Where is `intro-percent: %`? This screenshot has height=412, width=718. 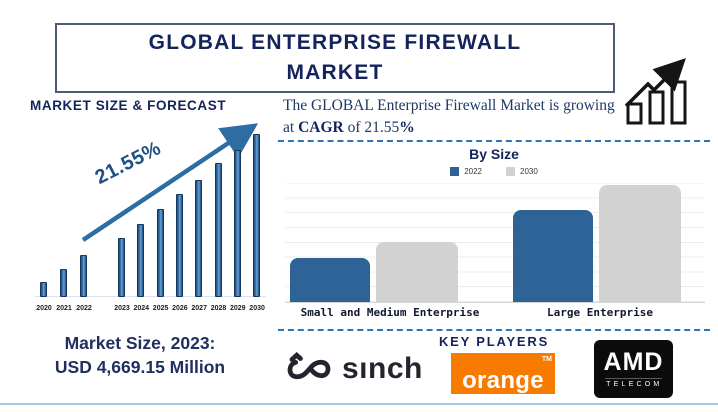 intro-percent: % is located at coordinates (407, 127).